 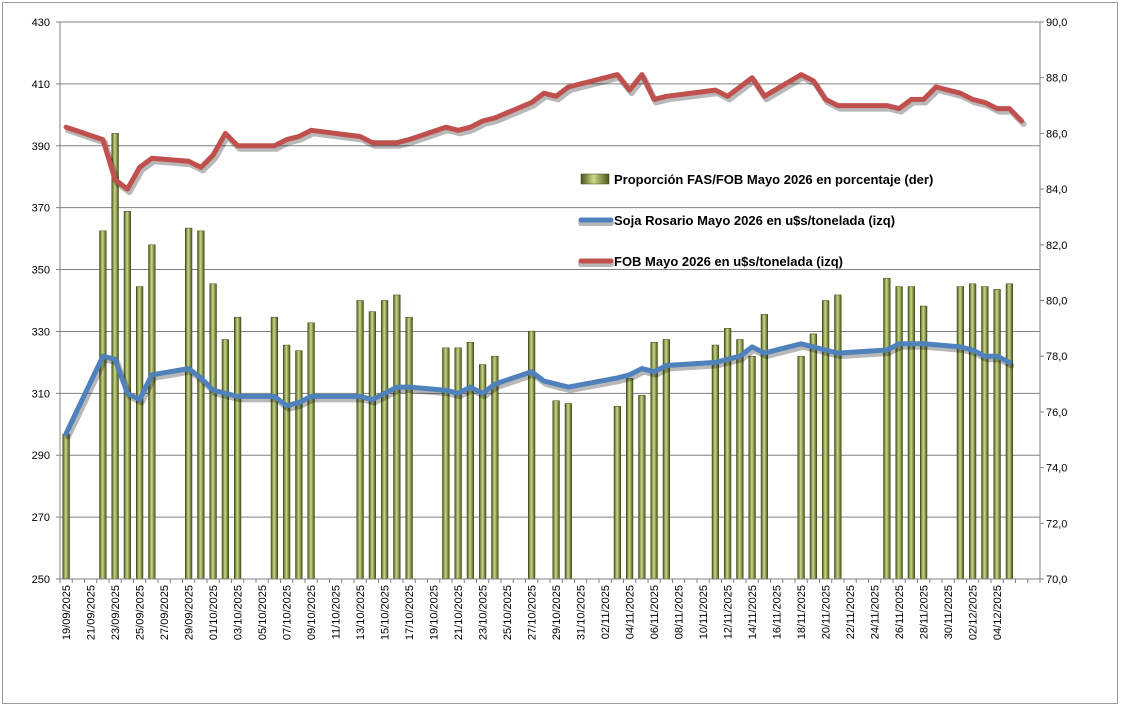 What do you see at coordinates (41, 85) in the screenshot?
I see `left-tick-label: 410` at bounding box center [41, 85].